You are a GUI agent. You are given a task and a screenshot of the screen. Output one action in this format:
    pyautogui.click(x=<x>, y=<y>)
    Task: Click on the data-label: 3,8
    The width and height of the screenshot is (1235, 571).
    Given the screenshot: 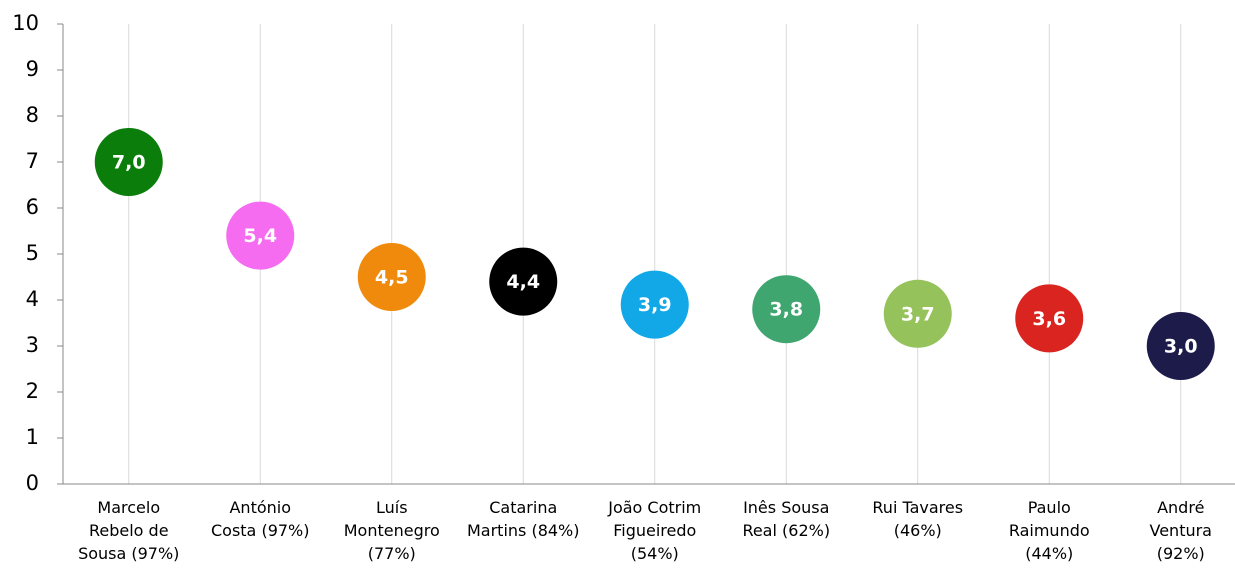 What is the action you would take?
    pyautogui.click(x=786, y=310)
    